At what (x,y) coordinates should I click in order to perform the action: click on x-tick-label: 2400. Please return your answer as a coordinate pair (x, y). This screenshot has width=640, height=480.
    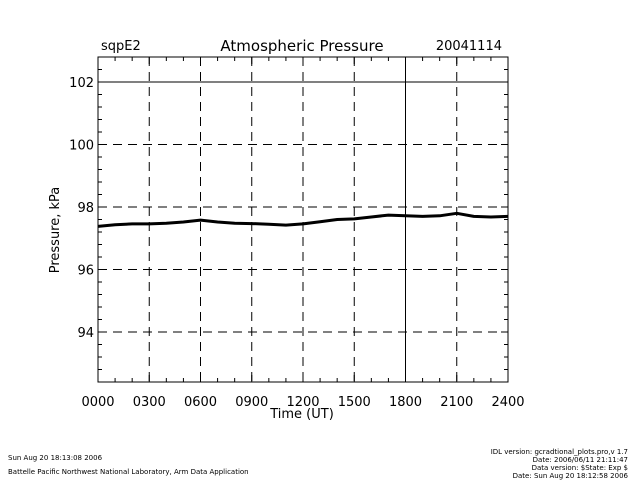
    Looking at the image, I should click on (507, 402).